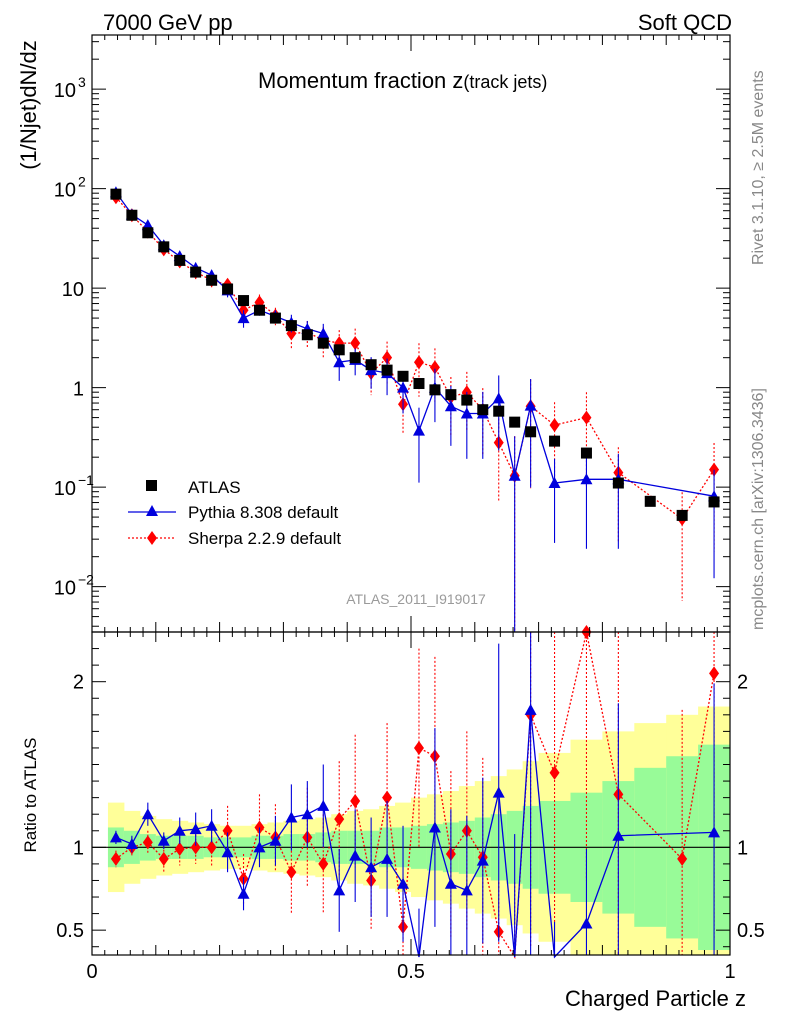  Describe the element at coordinates (742, 848) in the screenshot. I see `ratio-y-tick-label-right: 1` at that location.